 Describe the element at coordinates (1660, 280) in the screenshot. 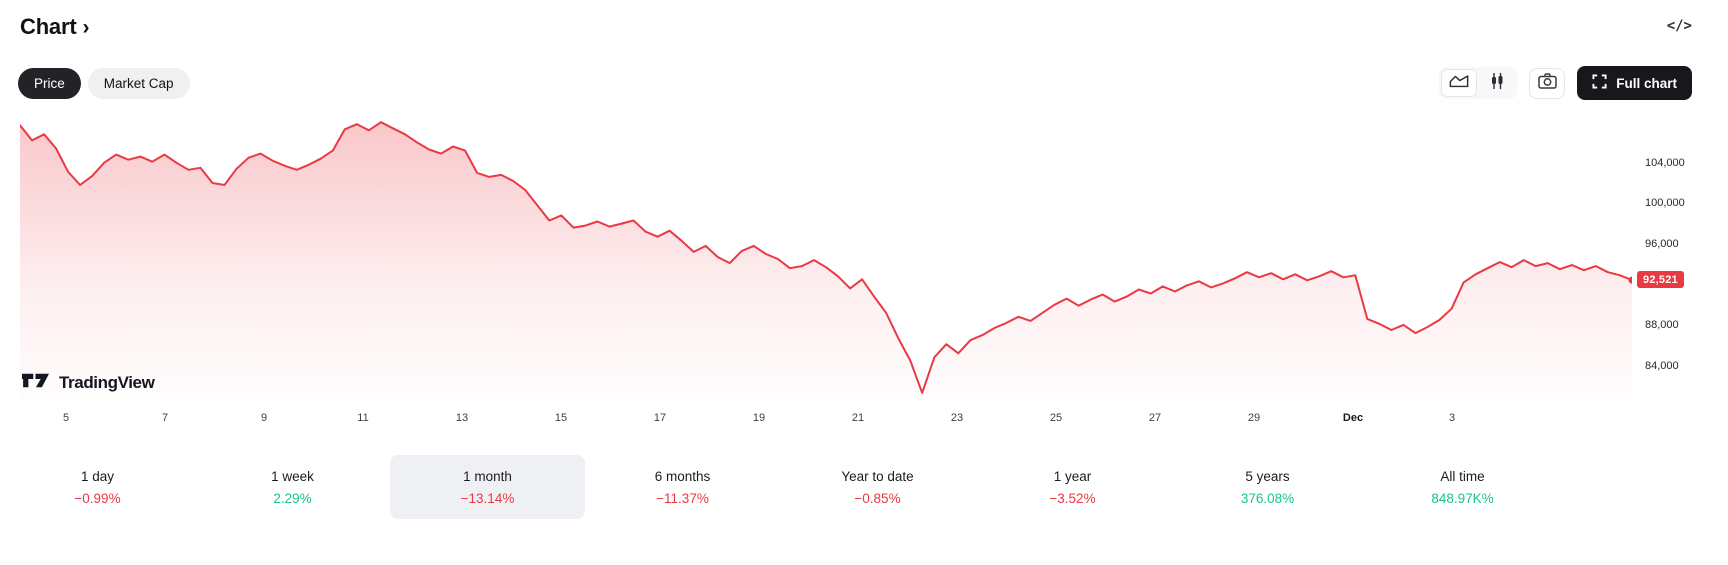

I see `current-price-badge: 92,521` at that location.